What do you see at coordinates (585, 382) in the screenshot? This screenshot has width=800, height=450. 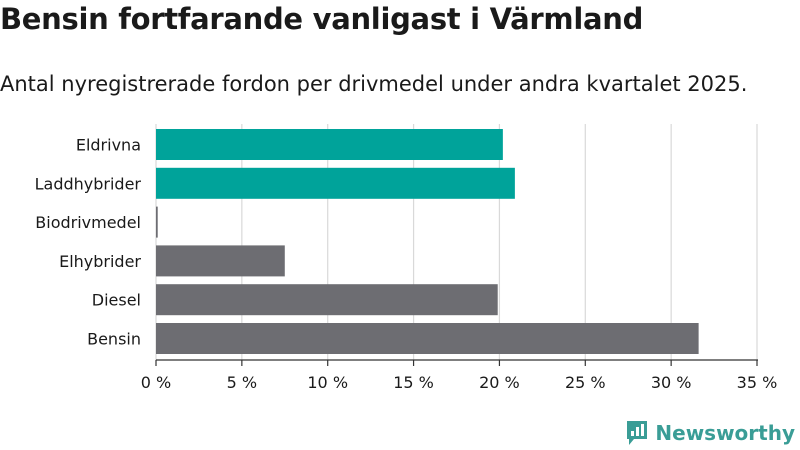 I see `x-tick-label: 25 %` at bounding box center [585, 382].